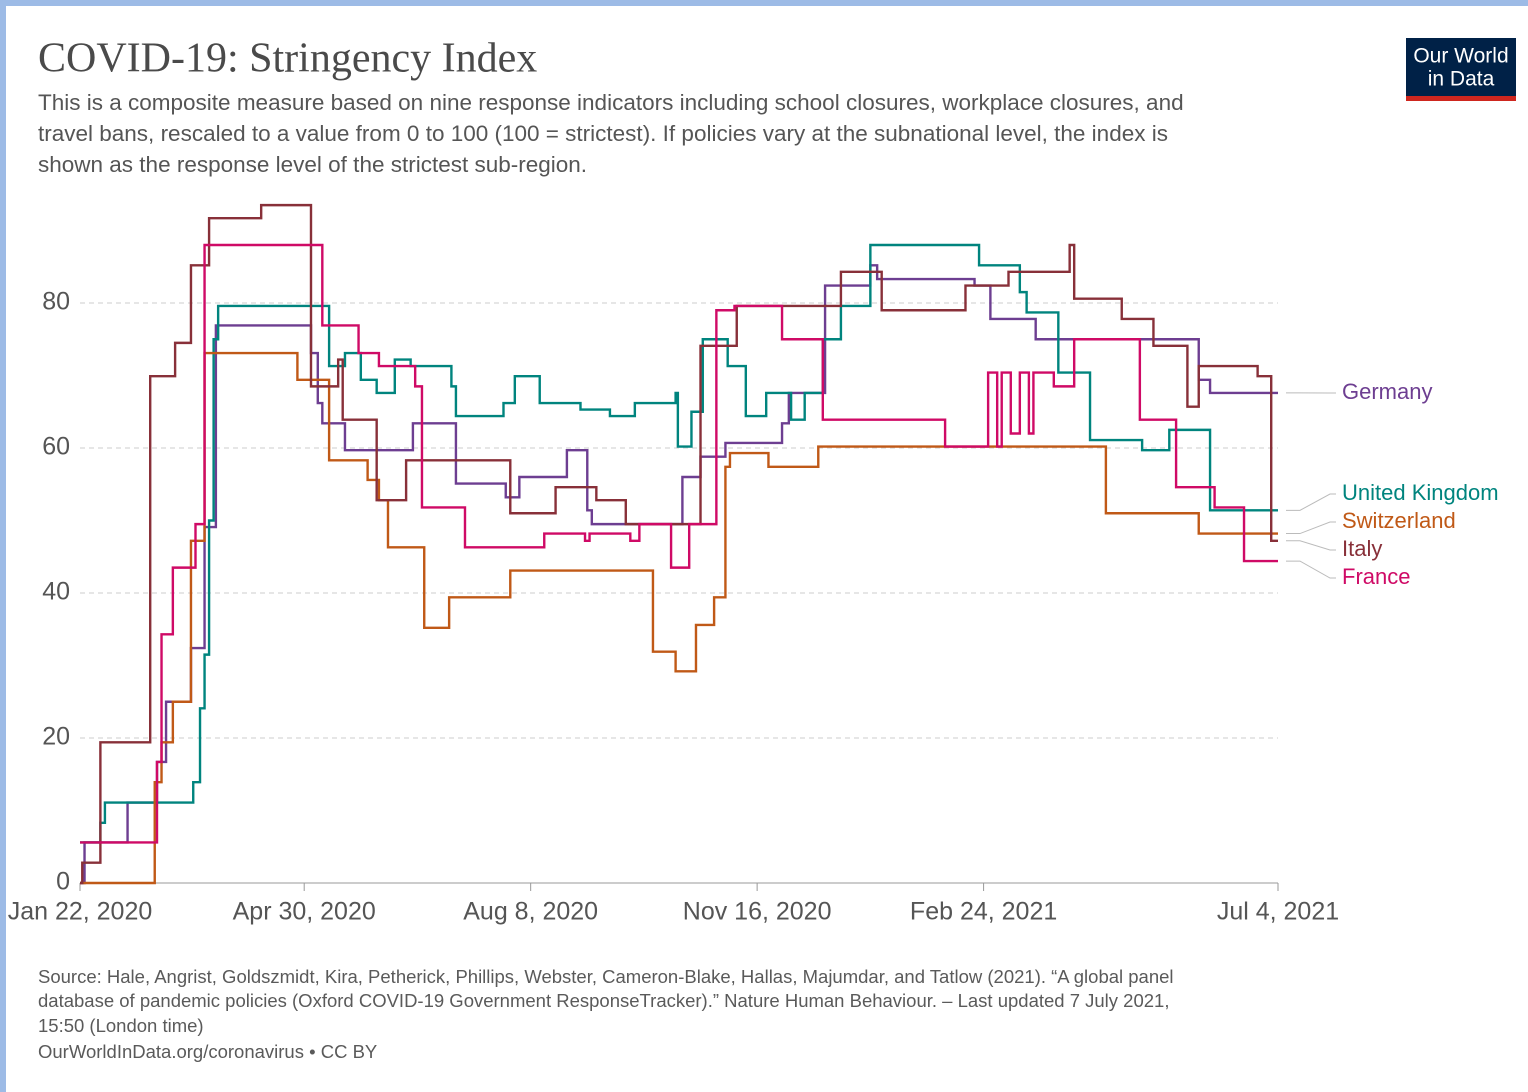 Image resolution: width=1528 pixels, height=1092 pixels. I want to click on x-tick-label: Jul 4, 2021, so click(1278, 912).